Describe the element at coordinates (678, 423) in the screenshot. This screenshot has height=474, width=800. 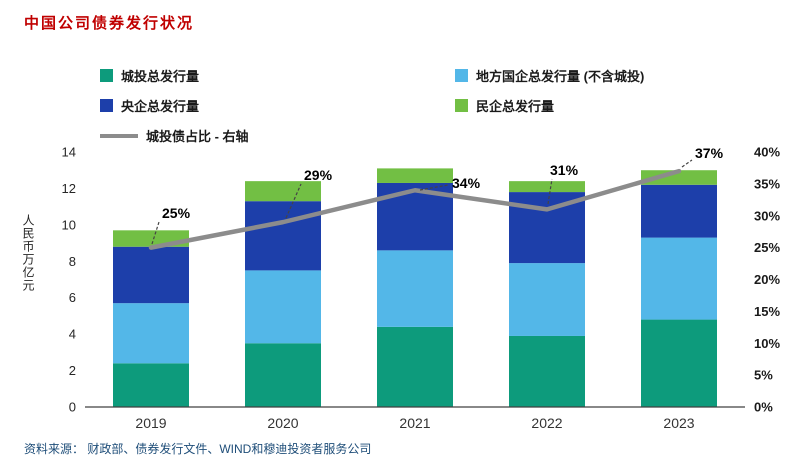
I see `x-axis-label: 2023` at that location.